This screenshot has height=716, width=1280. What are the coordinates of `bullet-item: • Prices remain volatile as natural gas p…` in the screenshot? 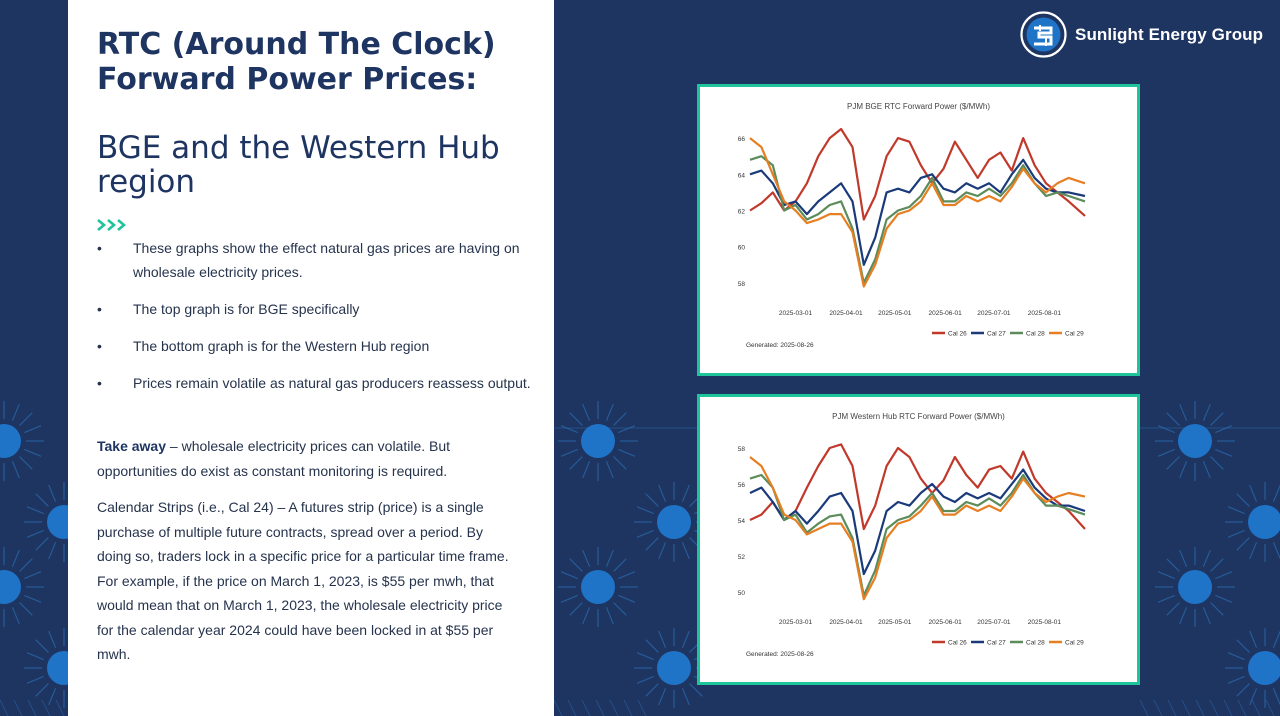 It's located at (317, 383).